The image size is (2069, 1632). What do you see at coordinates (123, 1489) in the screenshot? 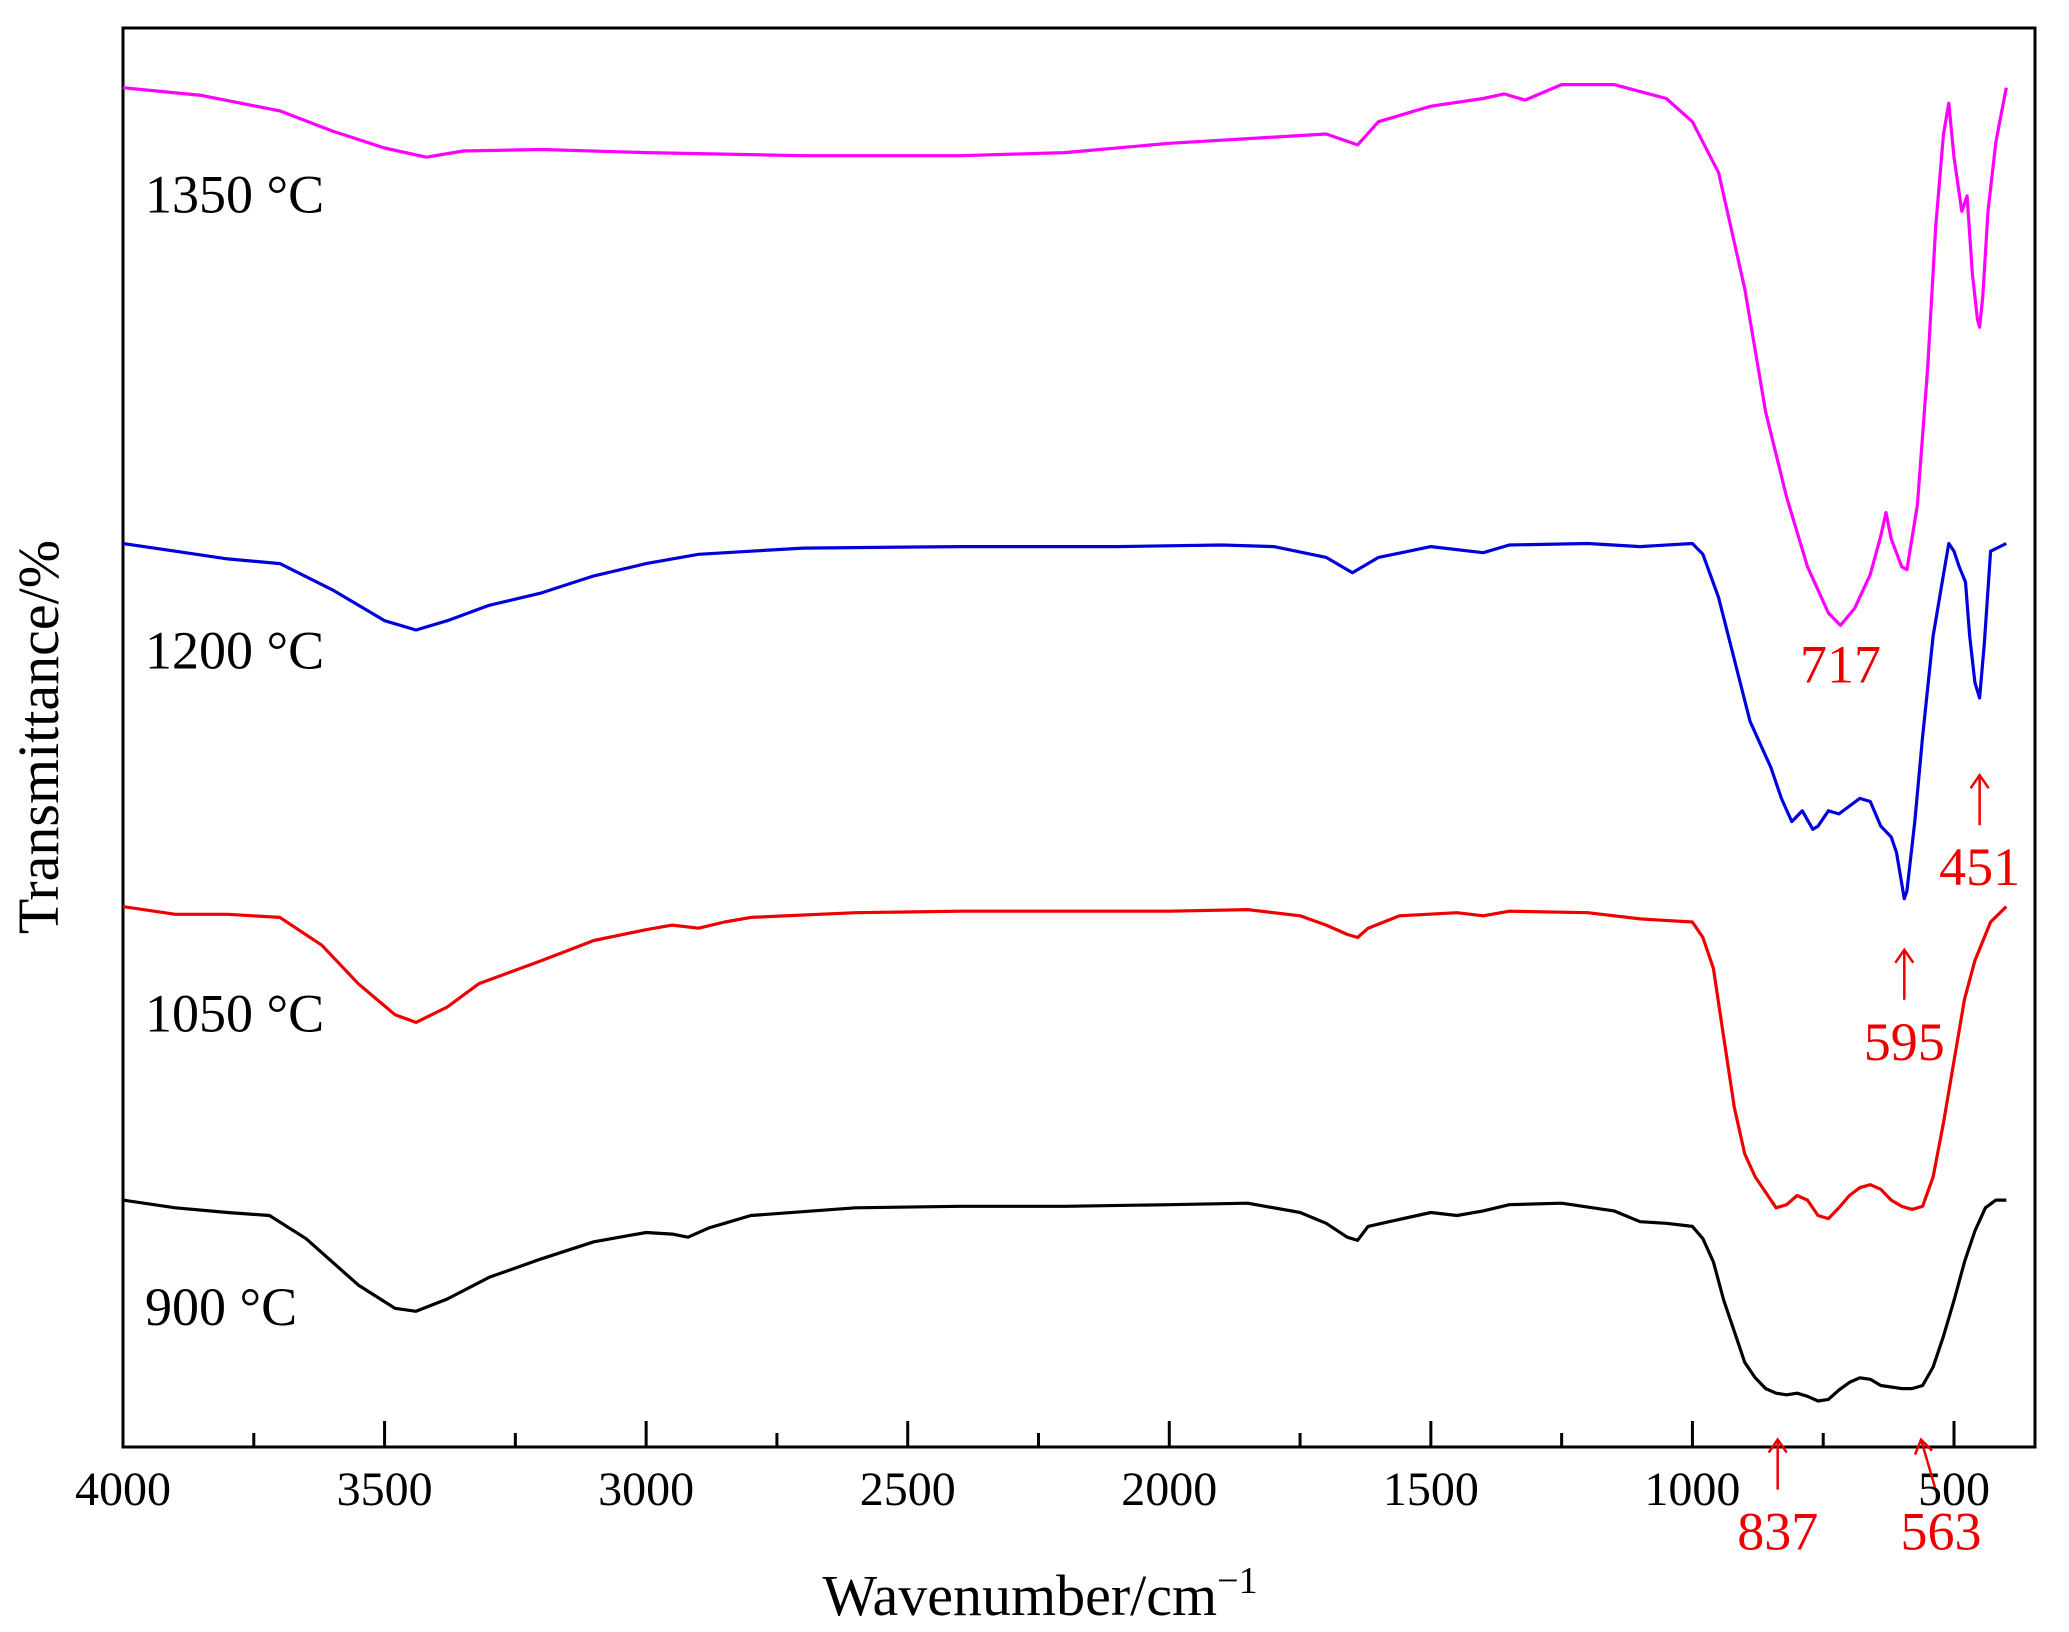
I see `x-tick-label: 4000` at bounding box center [123, 1489].